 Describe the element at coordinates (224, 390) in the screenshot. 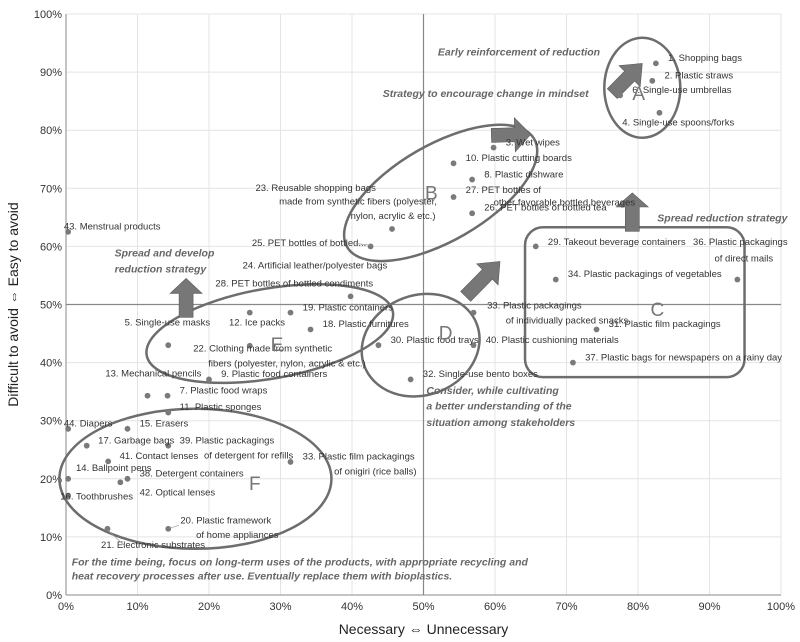

I see `point-label: 7. Plastic food wraps` at that location.